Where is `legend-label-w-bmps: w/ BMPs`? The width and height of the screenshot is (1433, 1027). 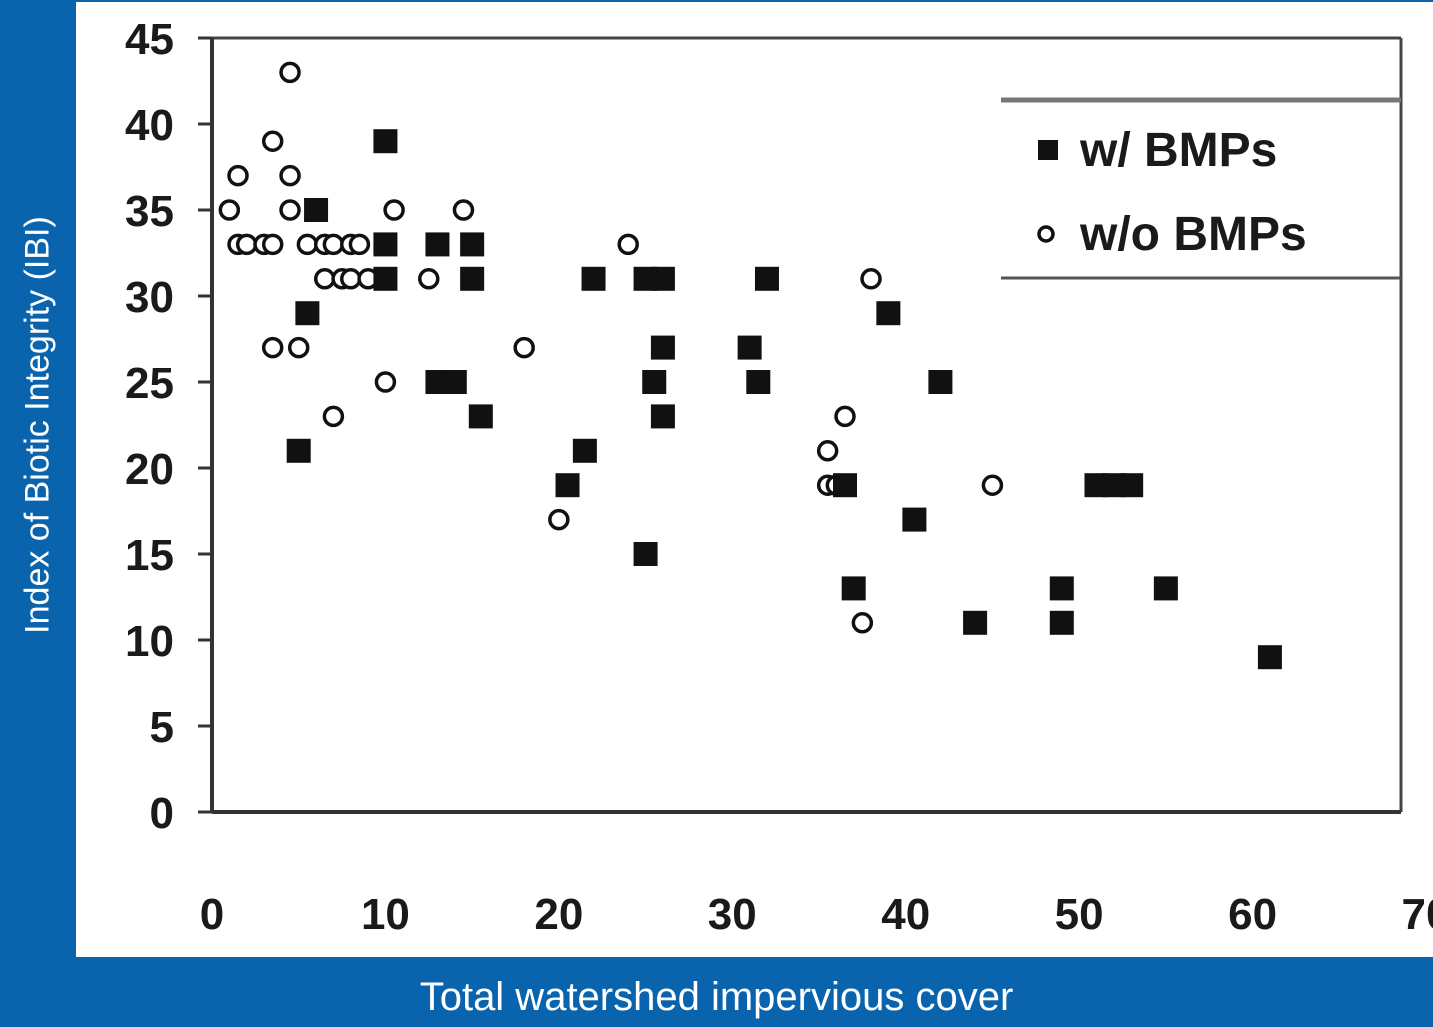
legend-label-w-bmps: w/ BMPs is located at coordinates (1178, 150).